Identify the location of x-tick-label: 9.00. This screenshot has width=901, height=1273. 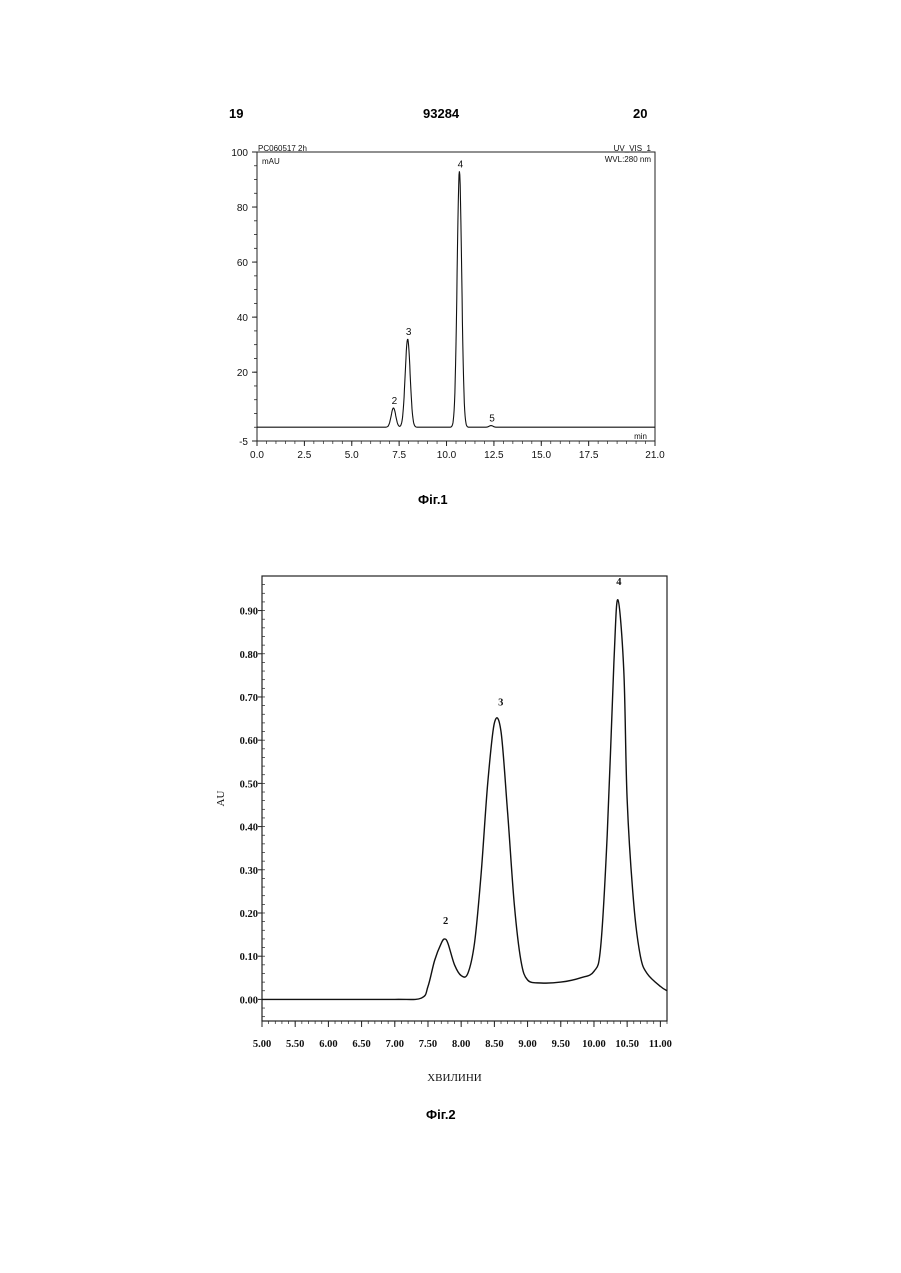
(527, 1044).